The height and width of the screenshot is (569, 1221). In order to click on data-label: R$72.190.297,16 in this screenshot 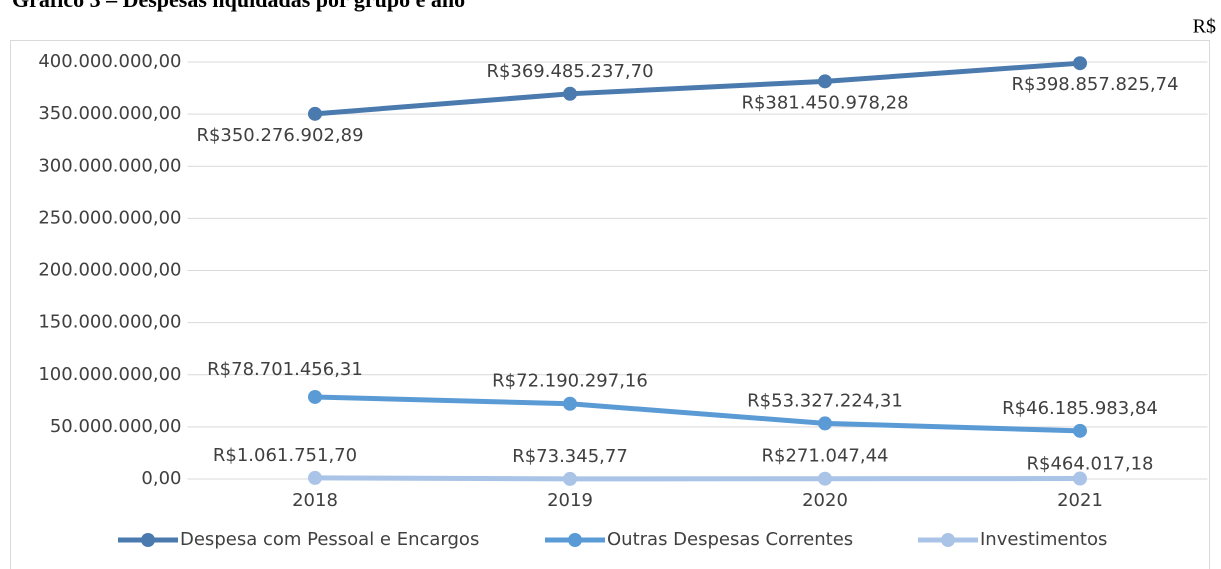, I will do `click(570, 381)`.